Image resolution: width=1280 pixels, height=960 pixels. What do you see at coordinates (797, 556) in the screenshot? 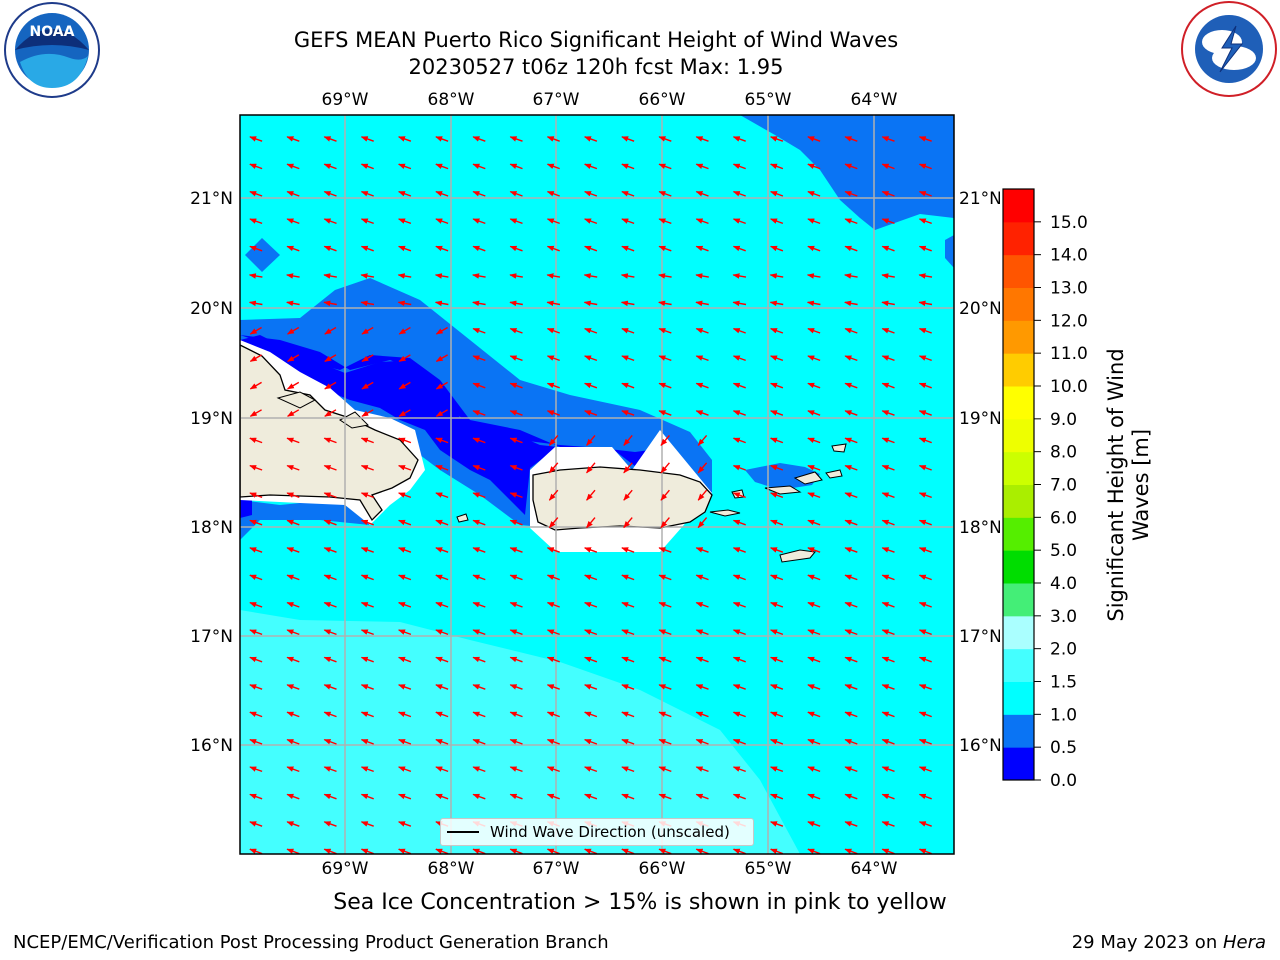
I see `island-st-croix` at bounding box center [797, 556].